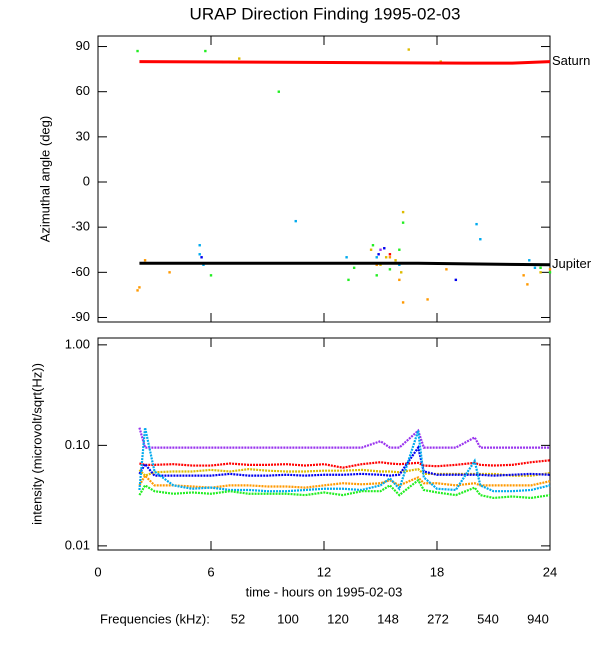  What do you see at coordinates (97, 571) in the screenshot?
I see `x-tick-label: 0` at bounding box center [97, 571].